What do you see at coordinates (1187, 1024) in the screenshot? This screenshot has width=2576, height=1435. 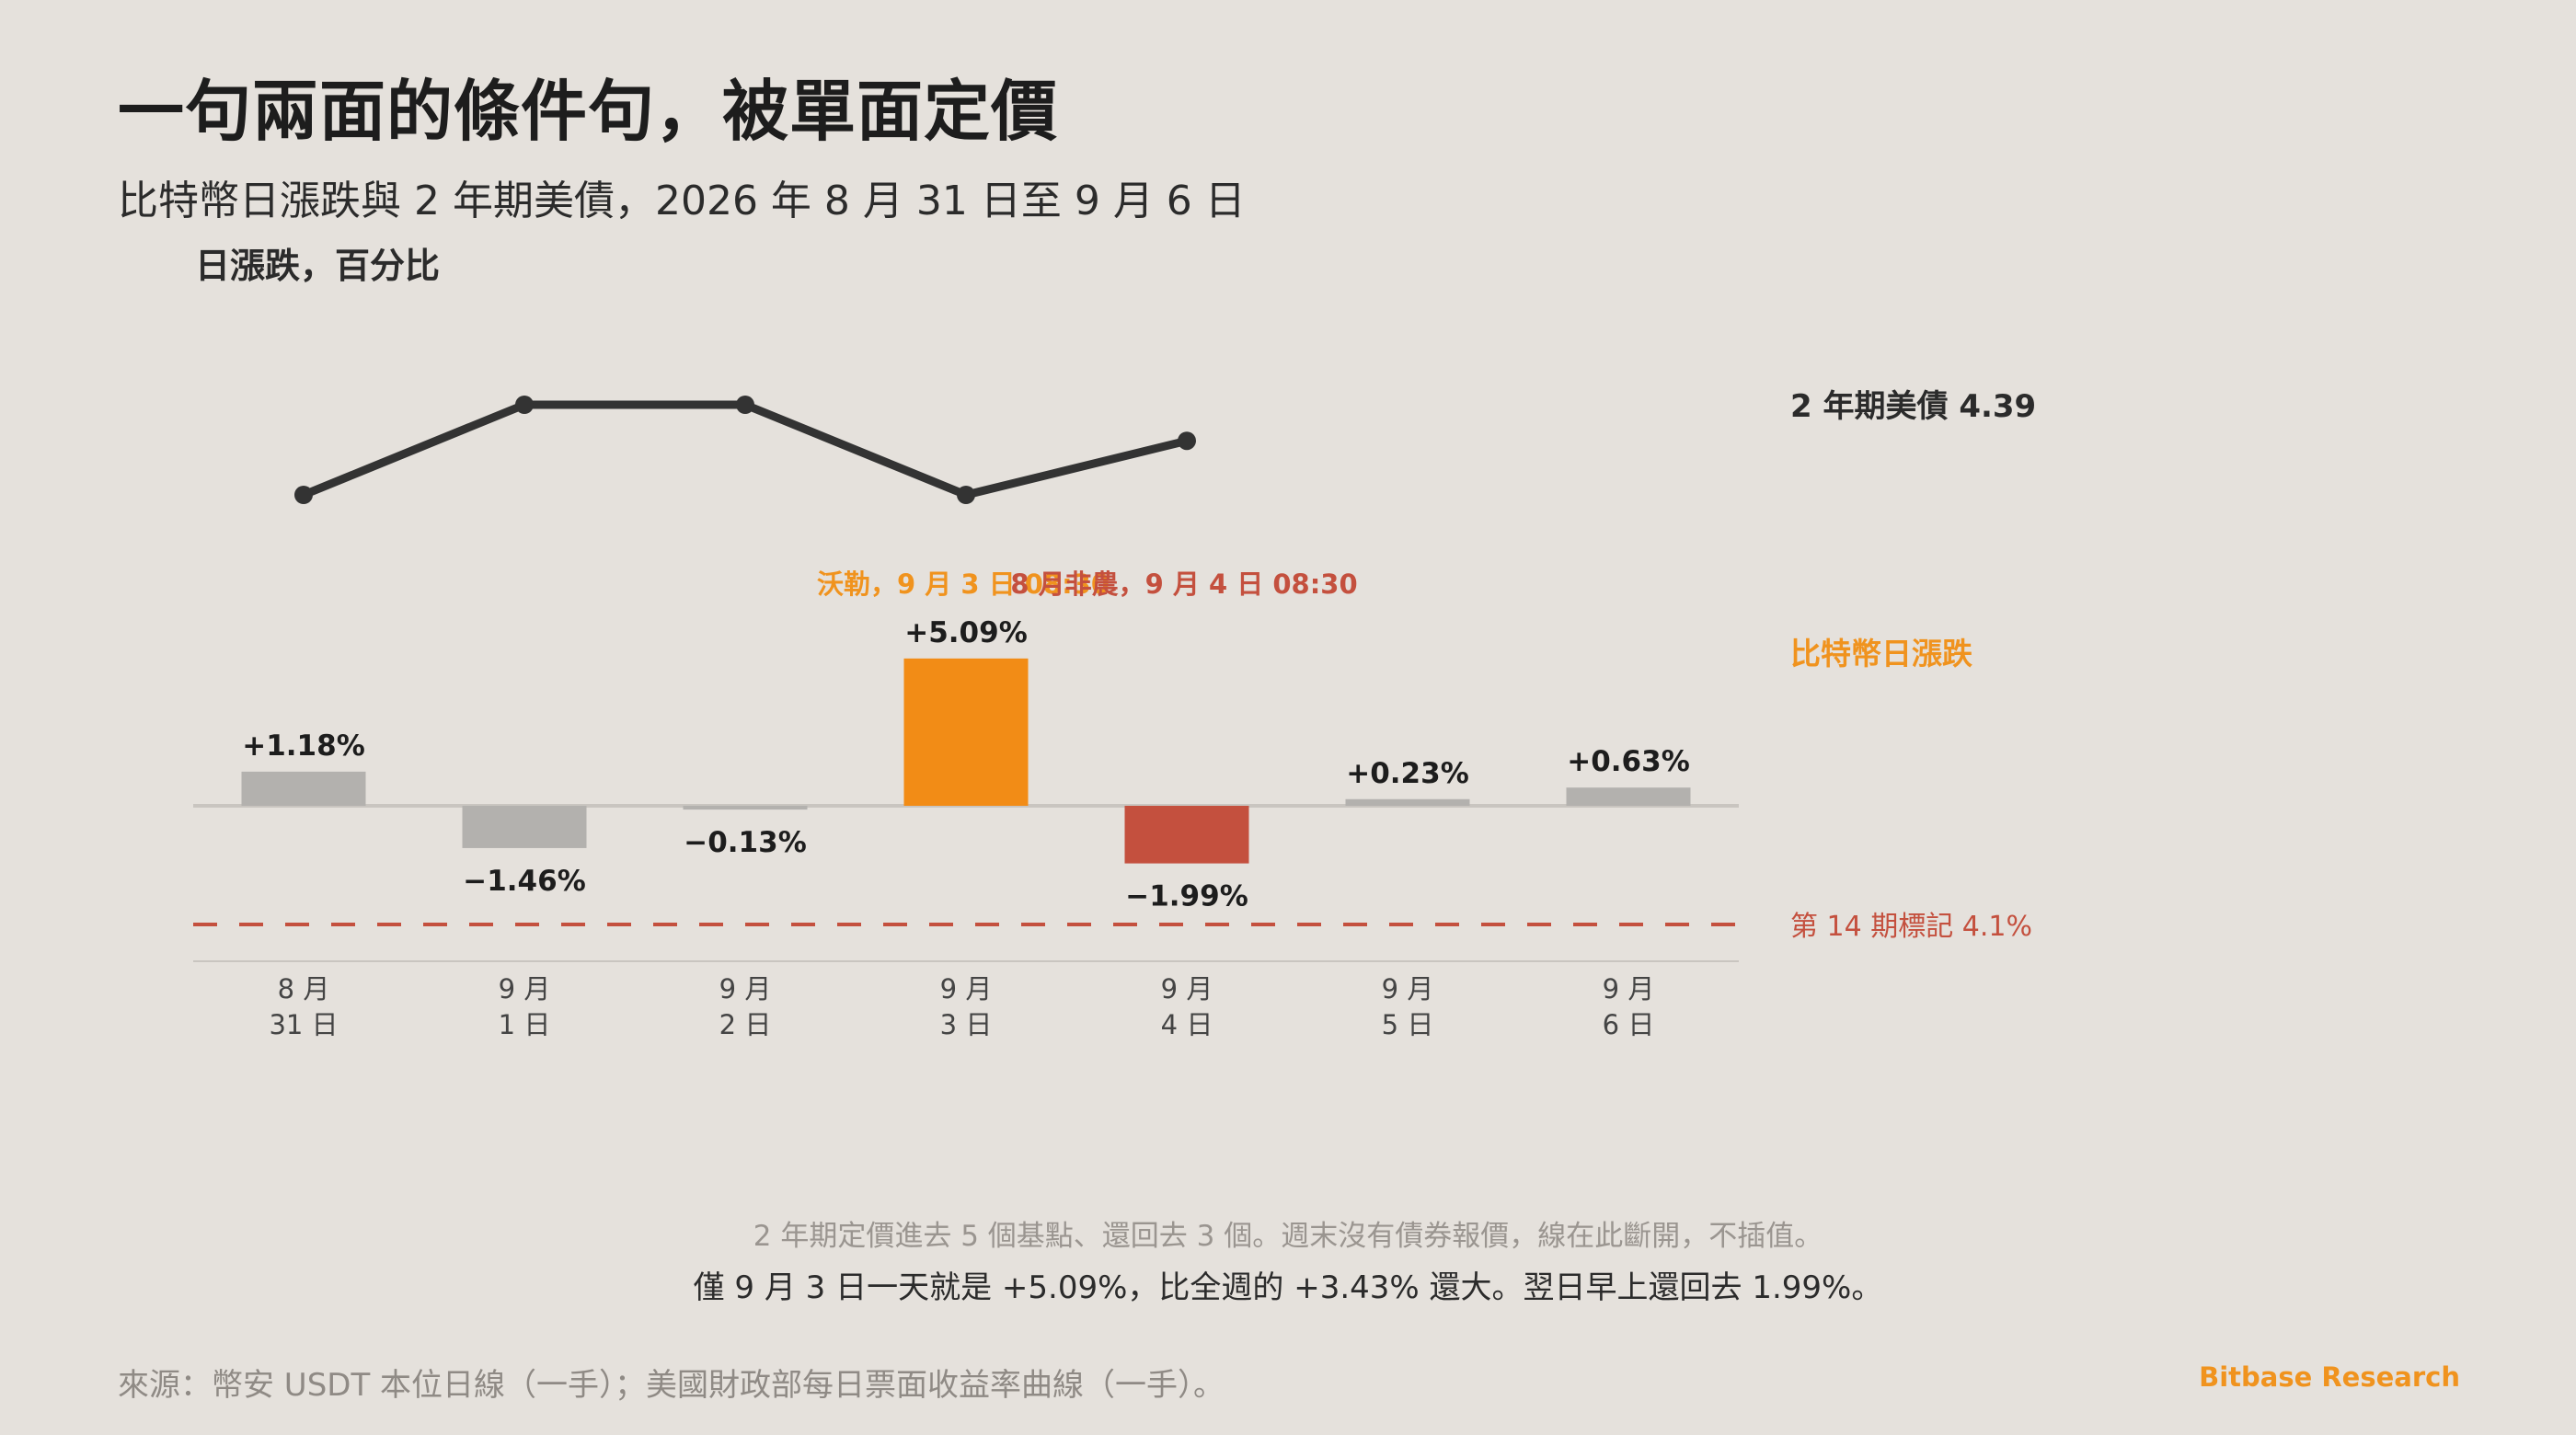 I see `x-tick-label: 4 日` at bounding box center [1187, 1024].